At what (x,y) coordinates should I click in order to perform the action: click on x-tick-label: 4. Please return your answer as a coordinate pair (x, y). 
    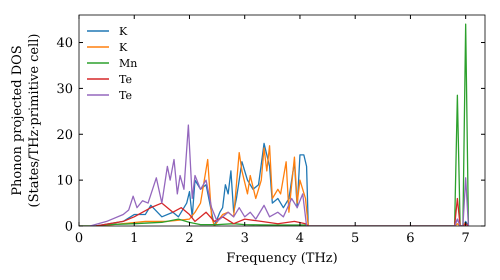
    Looking at the image, I should click on (300, 238).